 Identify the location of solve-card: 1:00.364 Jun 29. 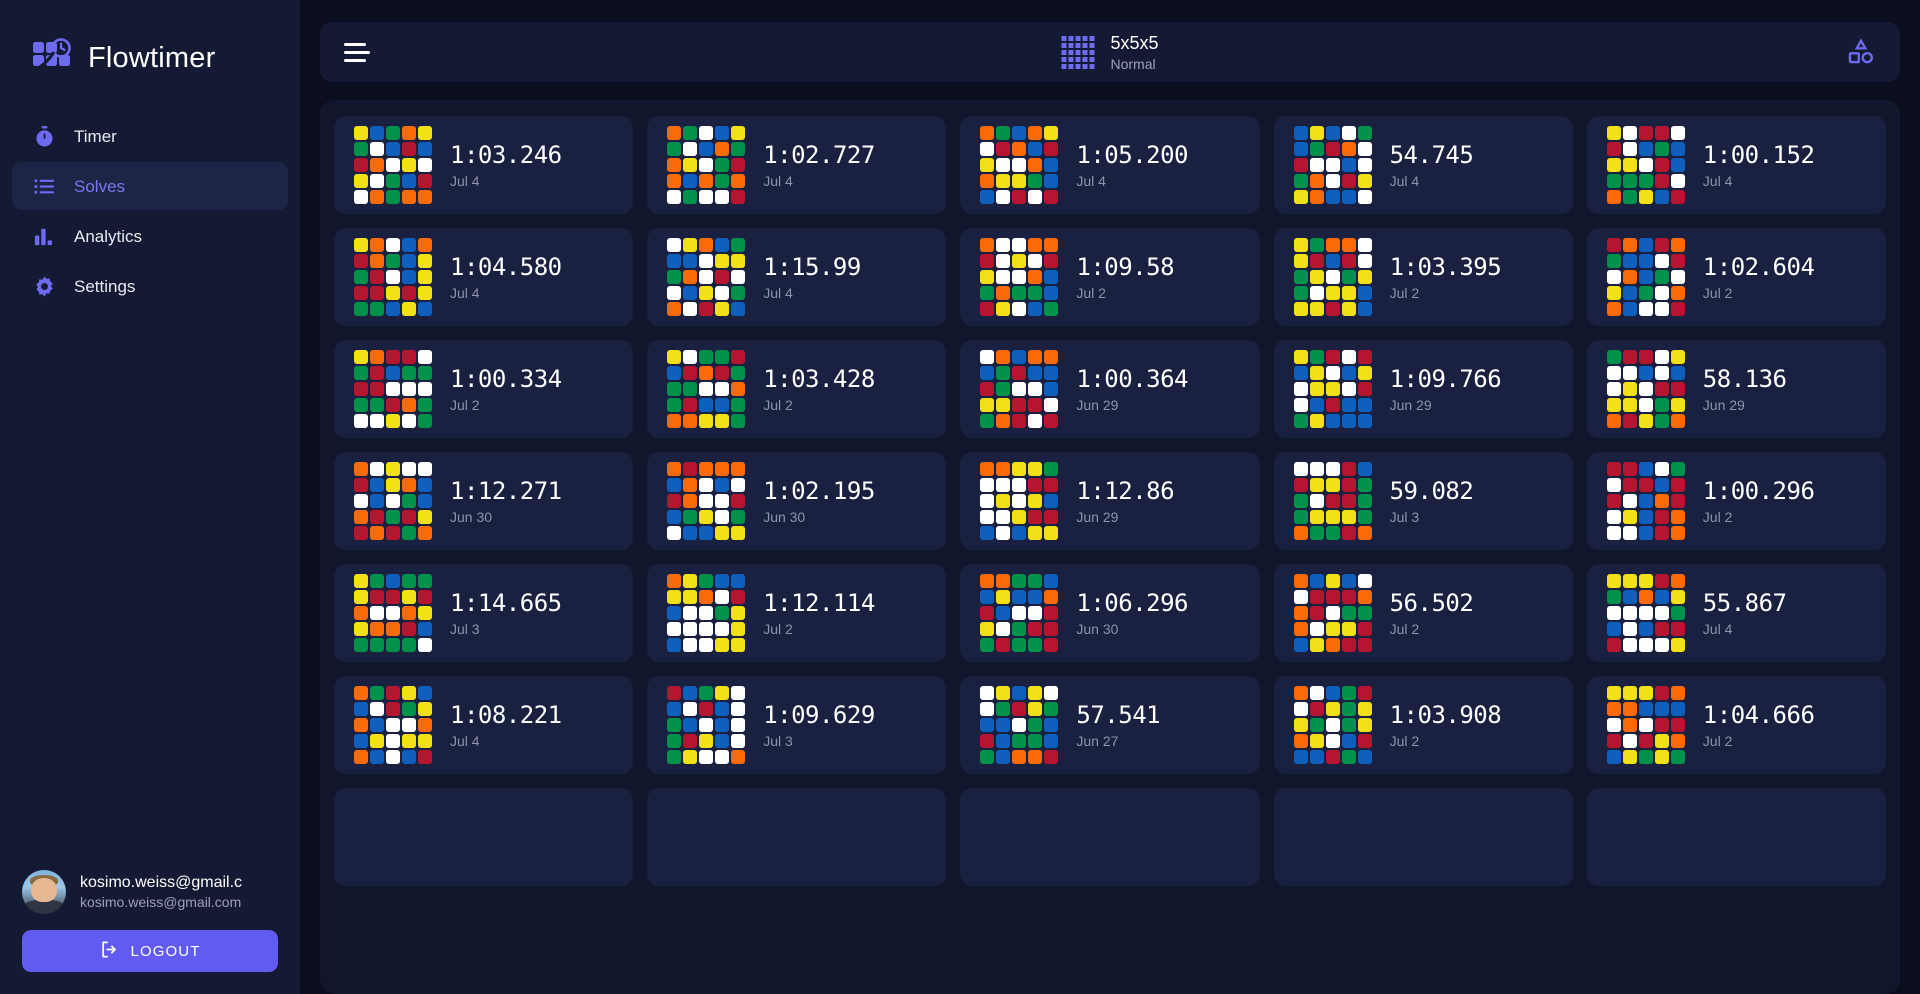
(1110, 389).